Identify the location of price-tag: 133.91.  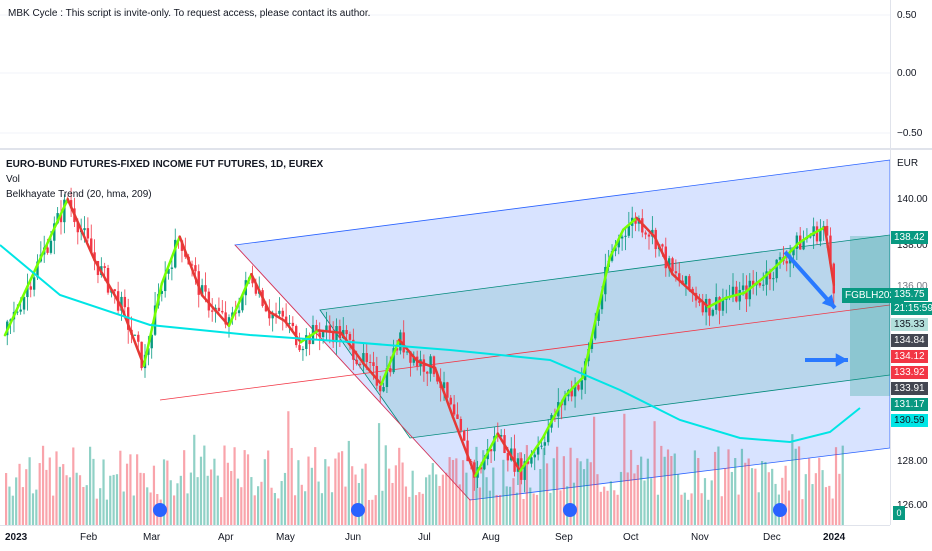
(909, 388).